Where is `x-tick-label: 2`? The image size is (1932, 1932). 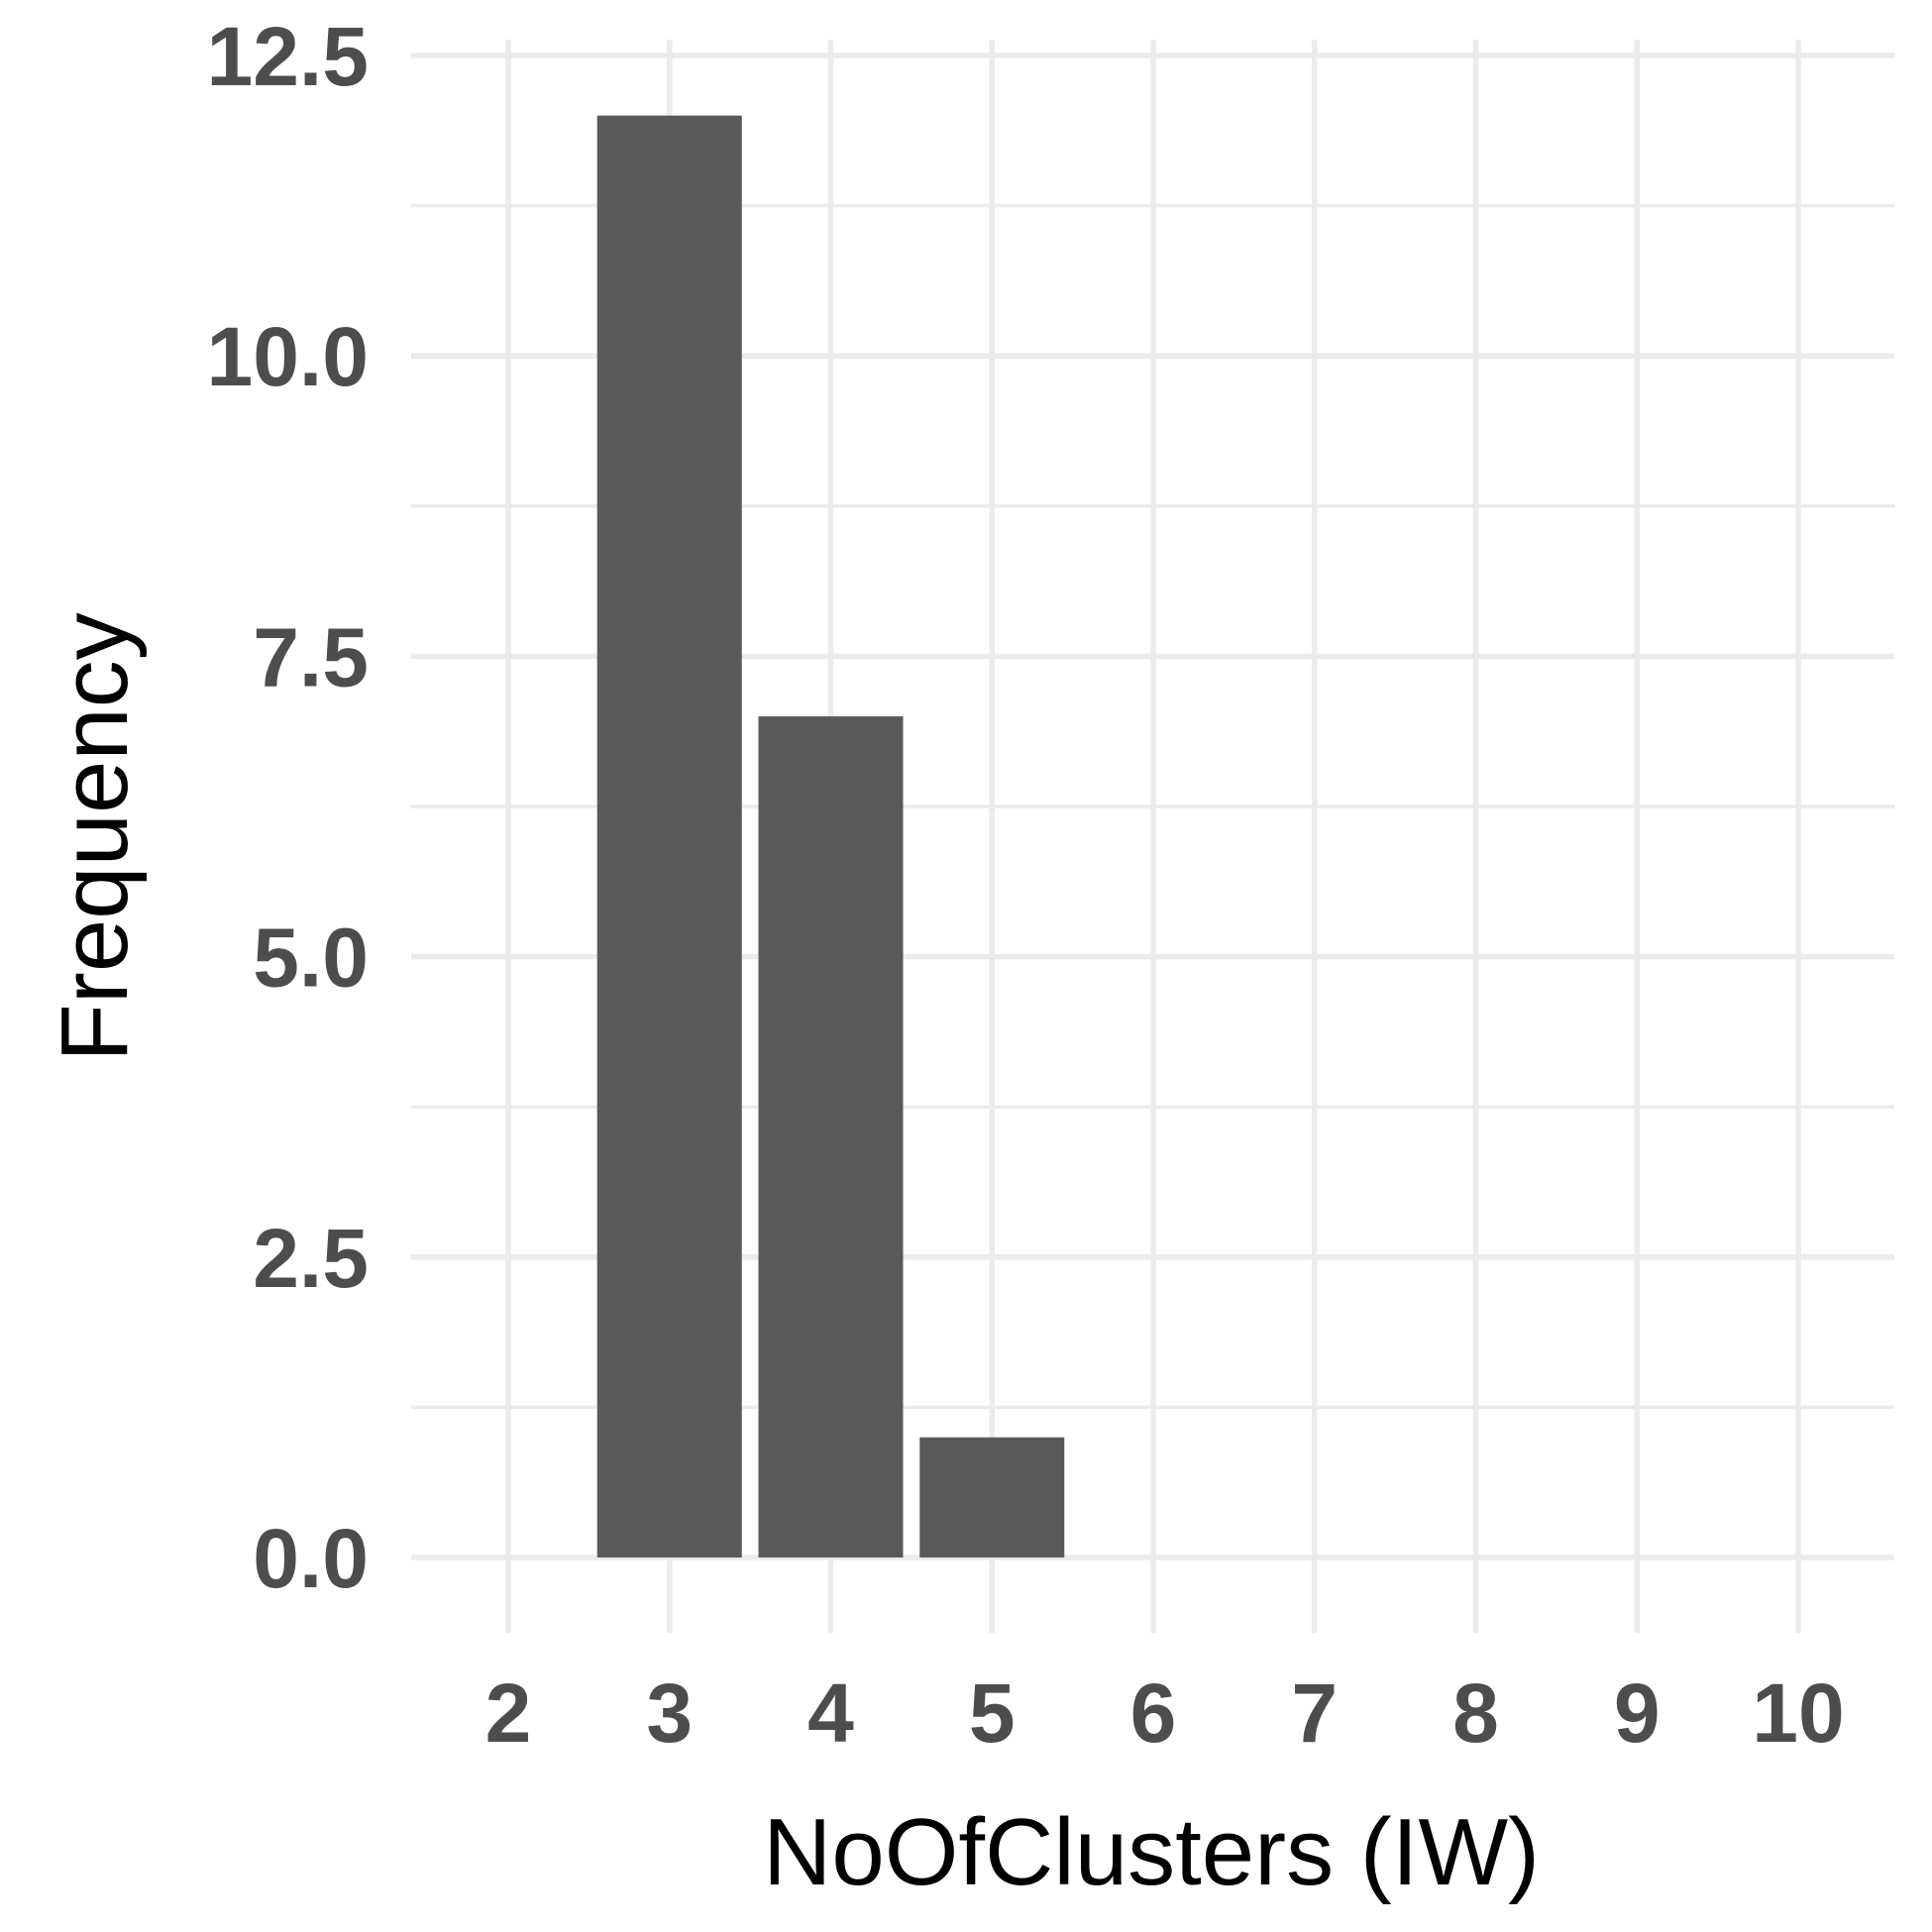 x-tick-label: 2 is located at coordinates (509, 1713).